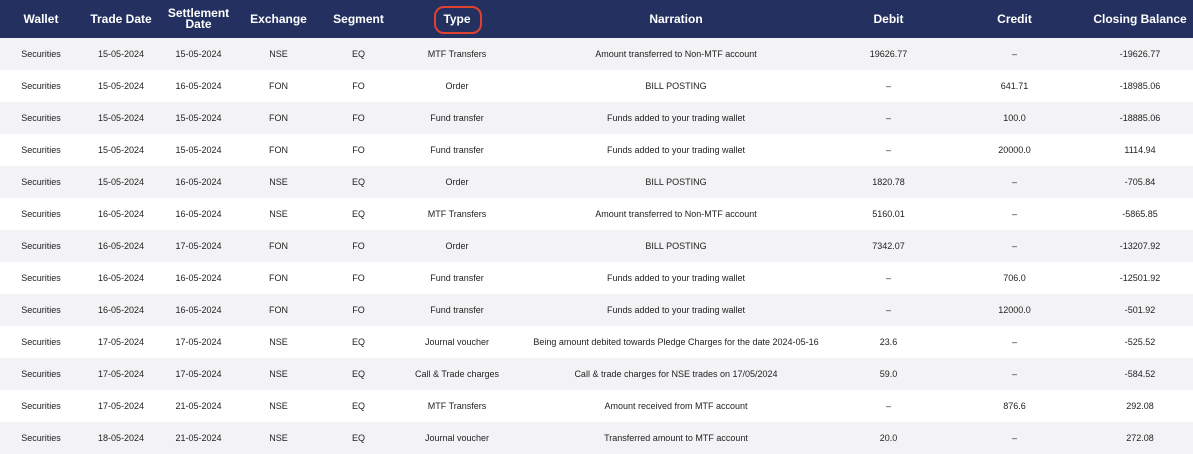  I want to click on cell: 706.0, so click(1014, 278).